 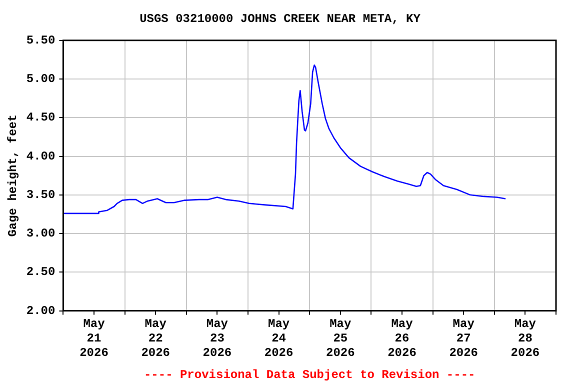 What do you see at coordinates (41, 156) in the screenshot?
I see `y-tick-label: 4.00` at bounding box center [41, 156].